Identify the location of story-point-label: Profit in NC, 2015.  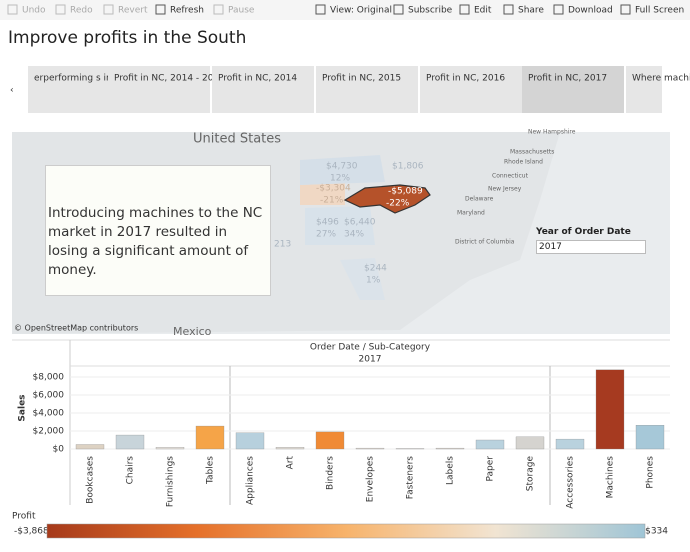
(361, 79).